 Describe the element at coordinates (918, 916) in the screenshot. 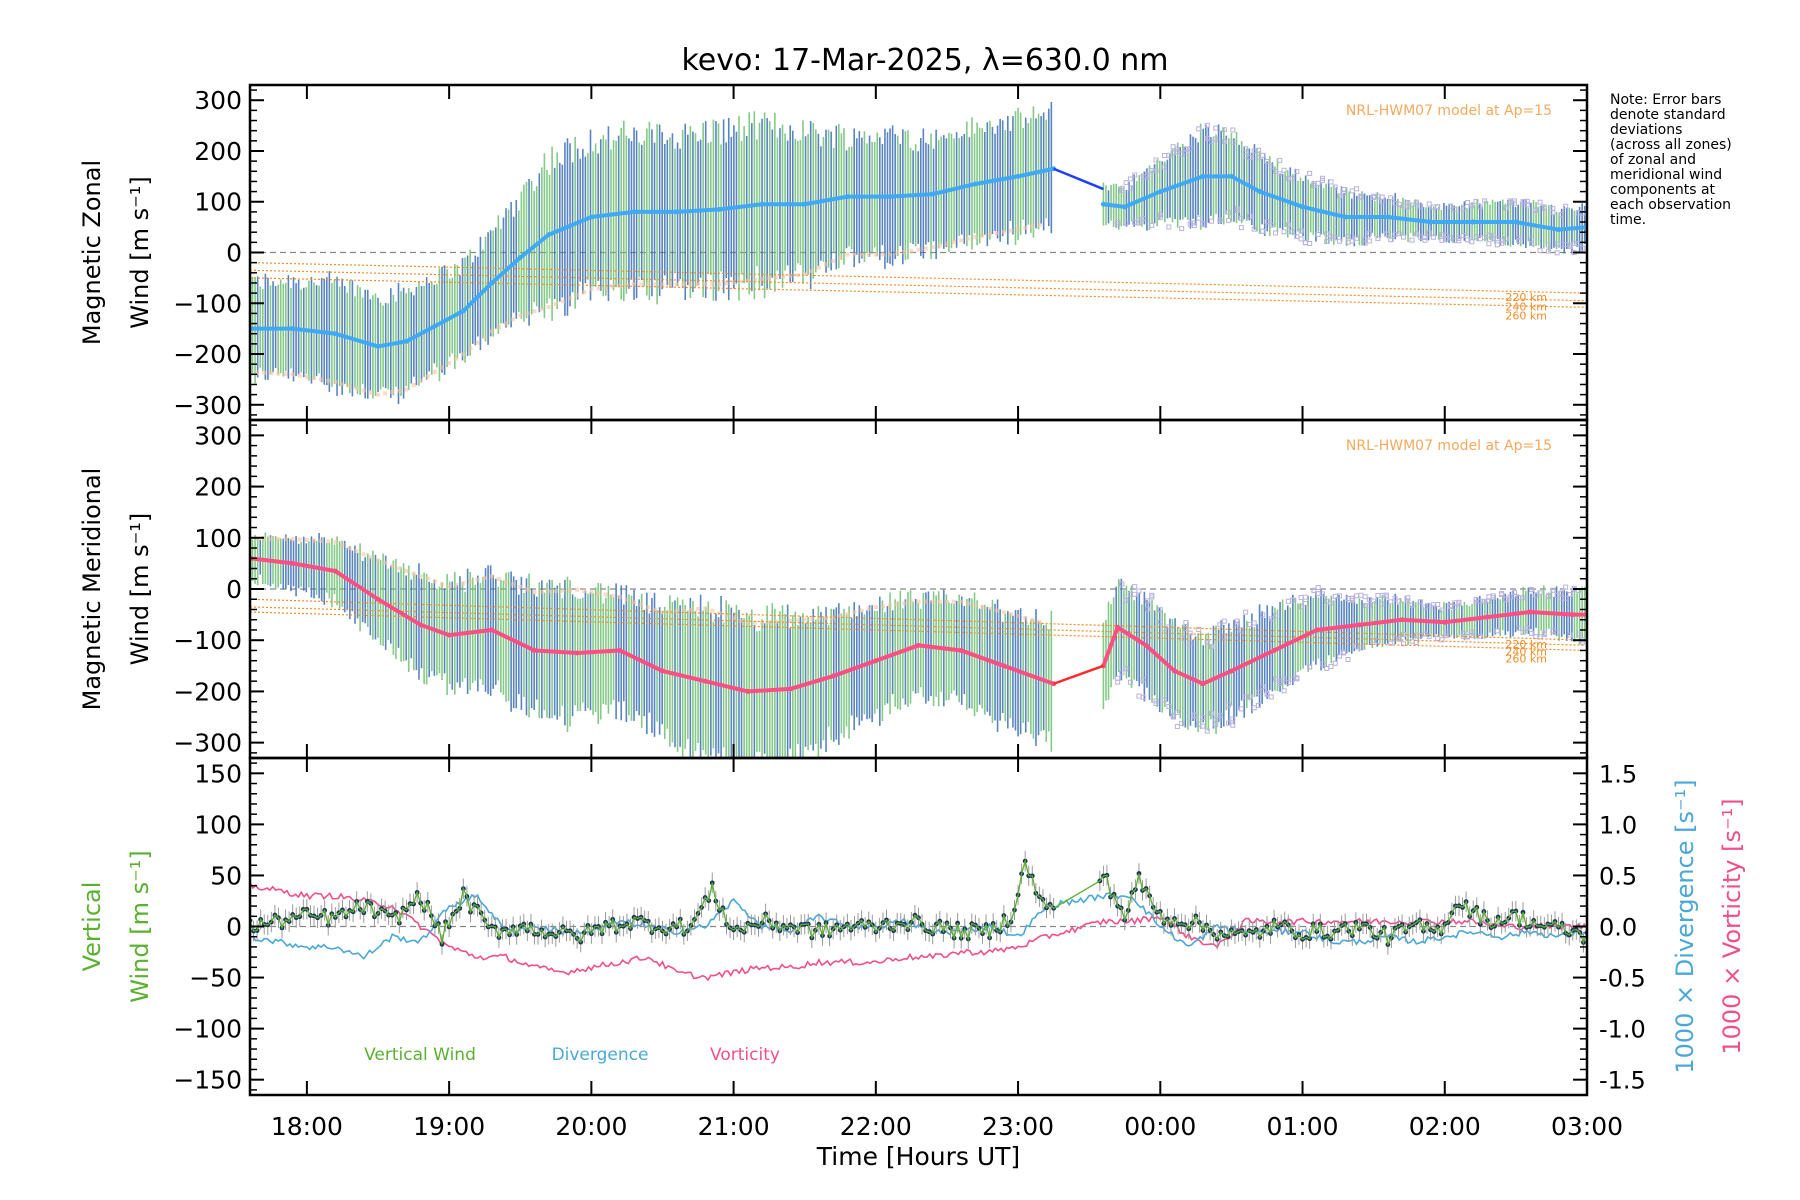

I see `plot-area-vertical` at that location.